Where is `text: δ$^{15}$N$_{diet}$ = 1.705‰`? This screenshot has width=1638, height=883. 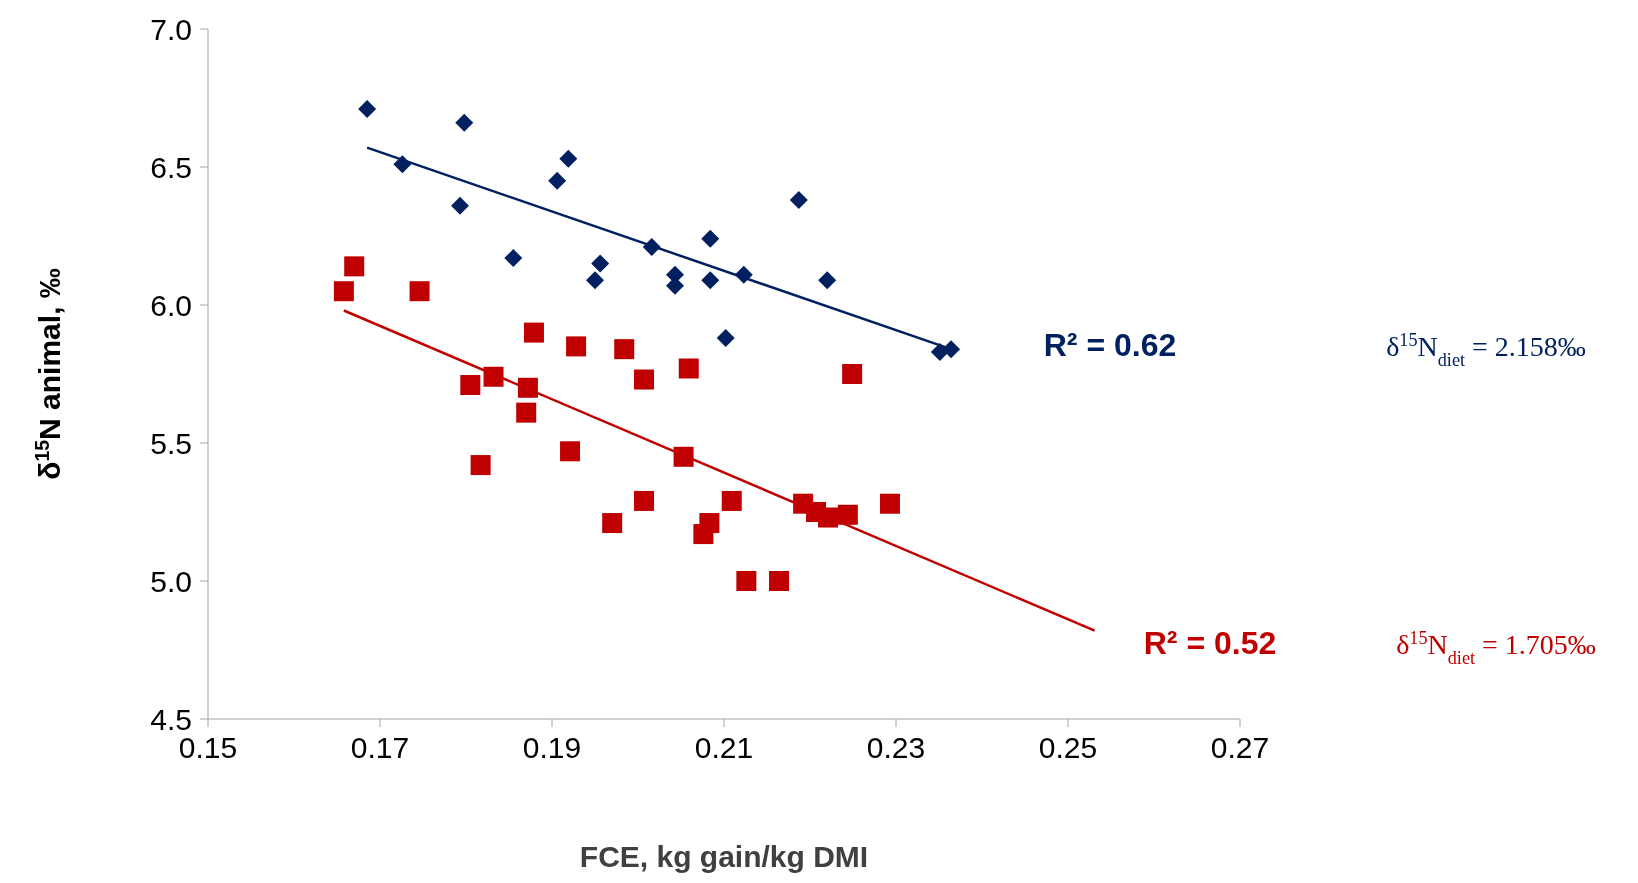
text: δ$^{15}$N$_{diet}$ = 1.705‰ is located at coordinates (1496, 648).